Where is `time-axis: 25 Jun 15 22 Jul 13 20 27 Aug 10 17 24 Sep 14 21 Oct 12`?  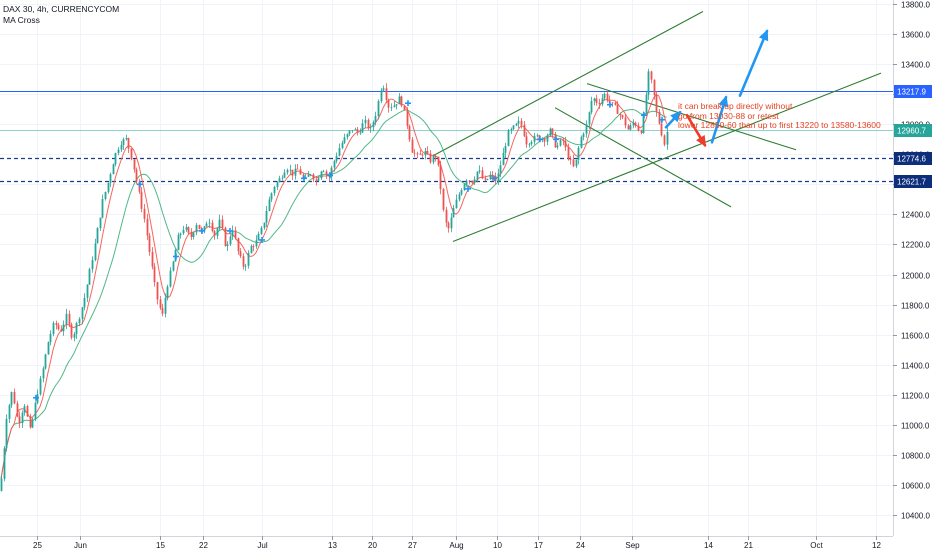 time-axis: 25 Jun 15 22 Jul 13 20 27 Aug 10 17 24 Sep 14 21 Oct 12 is located at coordinates (446, 543).